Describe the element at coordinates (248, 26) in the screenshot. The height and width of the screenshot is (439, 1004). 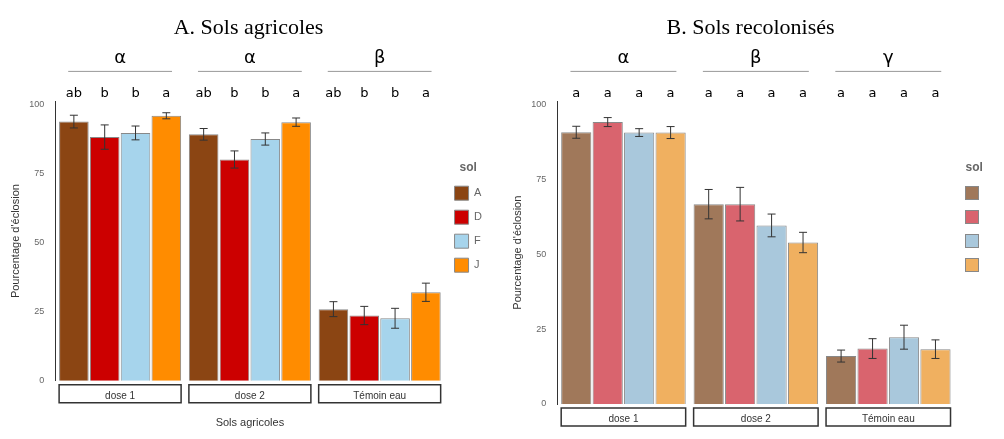
I see `chart-title: A. Sols agricoles` at that location.